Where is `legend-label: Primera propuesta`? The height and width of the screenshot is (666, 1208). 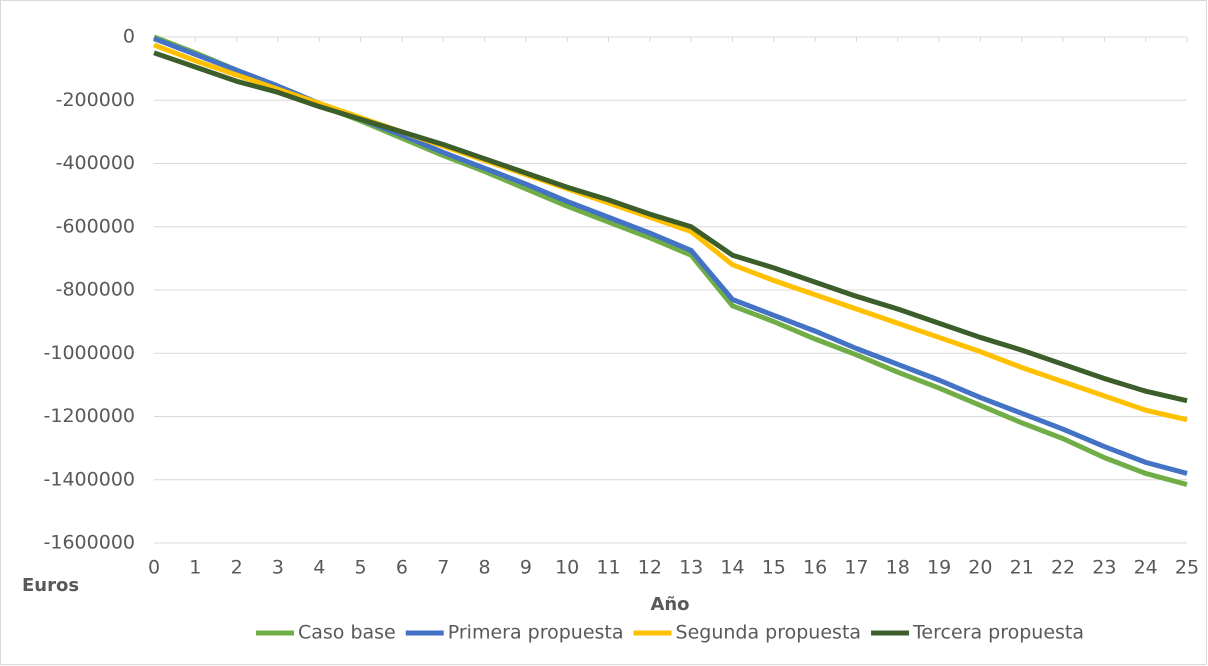 legend-label: Primera propuesta is located at coordinates (536, 633).